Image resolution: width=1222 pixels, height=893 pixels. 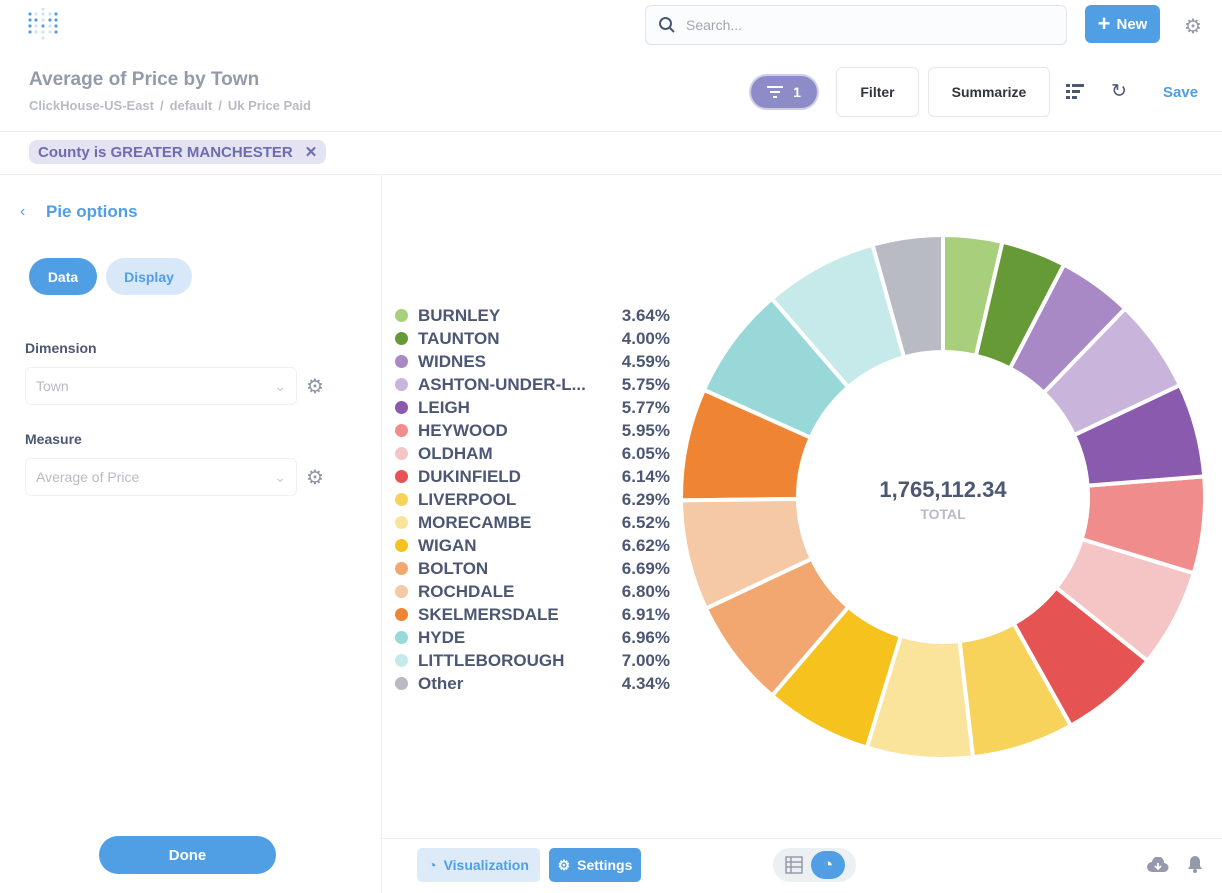 What do you see at coordinates (1195, 864) in the screenshot?
I see `bell-icon` at bounding box center [1195, 864].